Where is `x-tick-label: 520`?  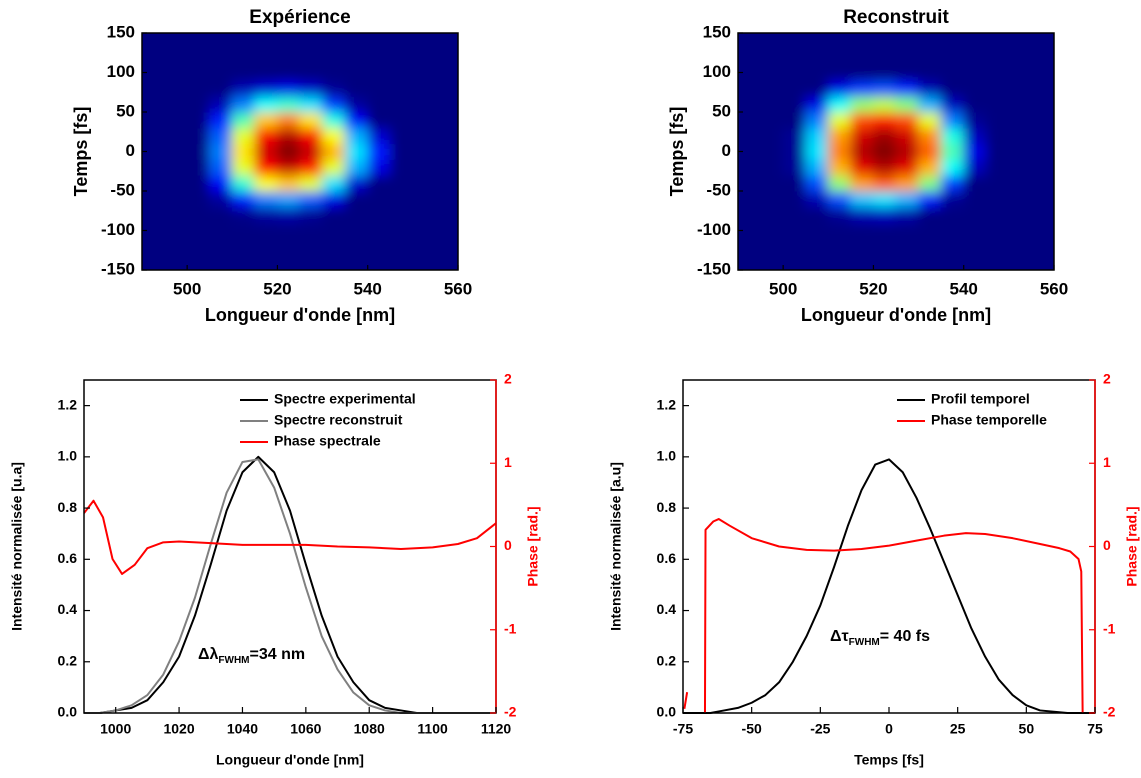 x-tick-label: 520 is located at coordinates (277, 288).